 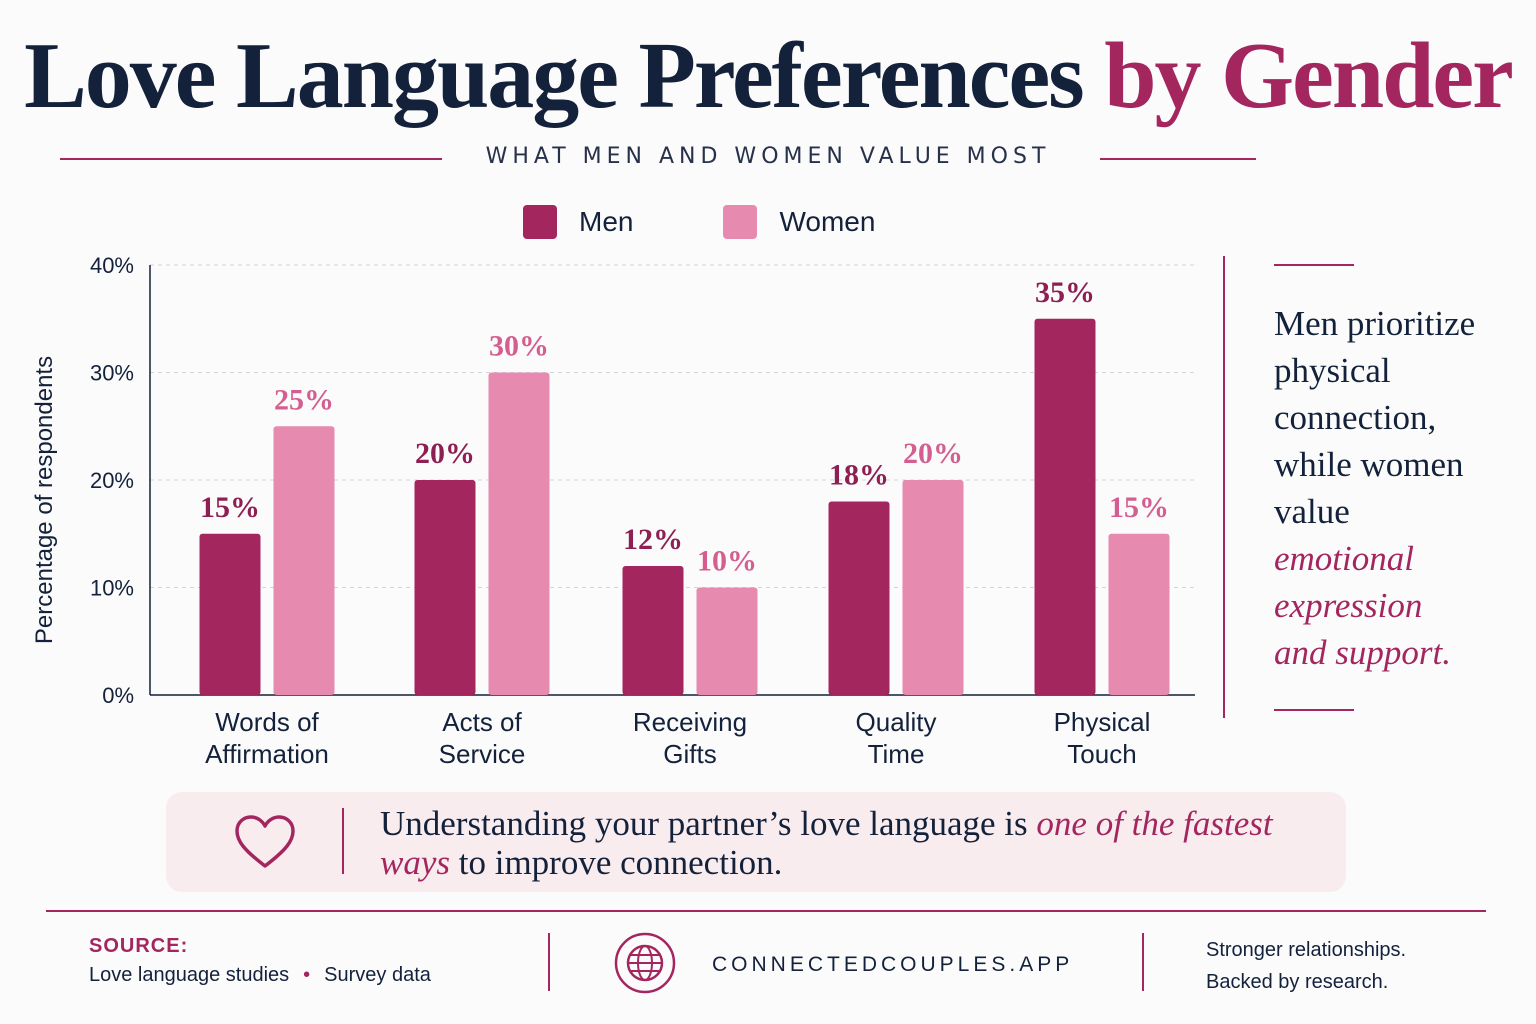 What do you see at coordinates (482, 754) in the screenshot?
I see `x-tick-label: Service` at bounding box center [482, 754].